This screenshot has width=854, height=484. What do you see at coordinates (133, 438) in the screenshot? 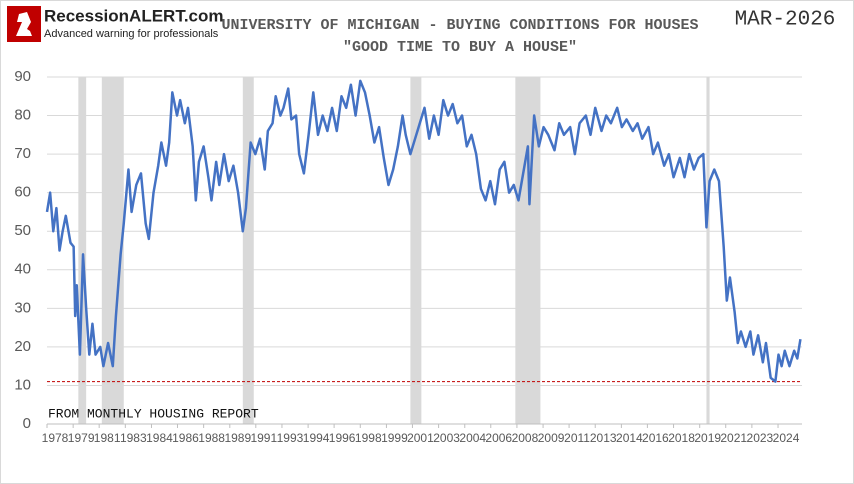
I see `x-tick-label: 1983` at bounding box center [133, 438].